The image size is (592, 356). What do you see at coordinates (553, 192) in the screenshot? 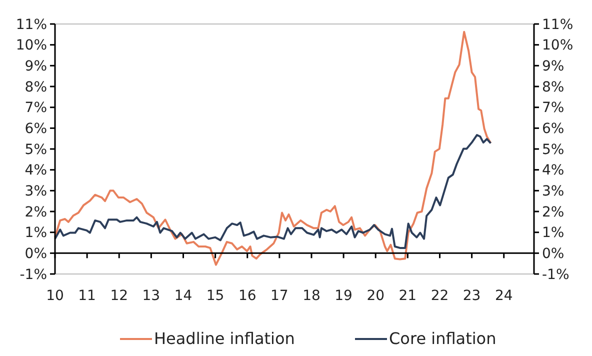
I see `y2-tick-label: 3%` at bounding box center [553, 192].